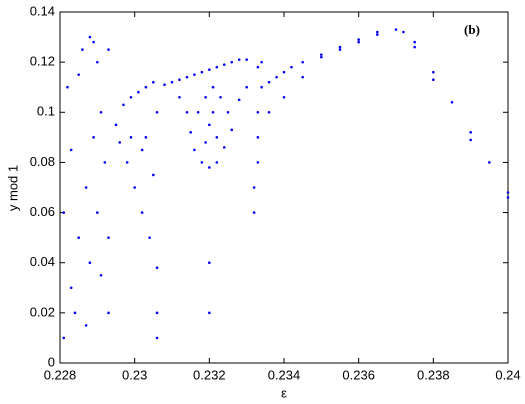  I want to click on x-tick-label: 0.238, so click(433, 374).